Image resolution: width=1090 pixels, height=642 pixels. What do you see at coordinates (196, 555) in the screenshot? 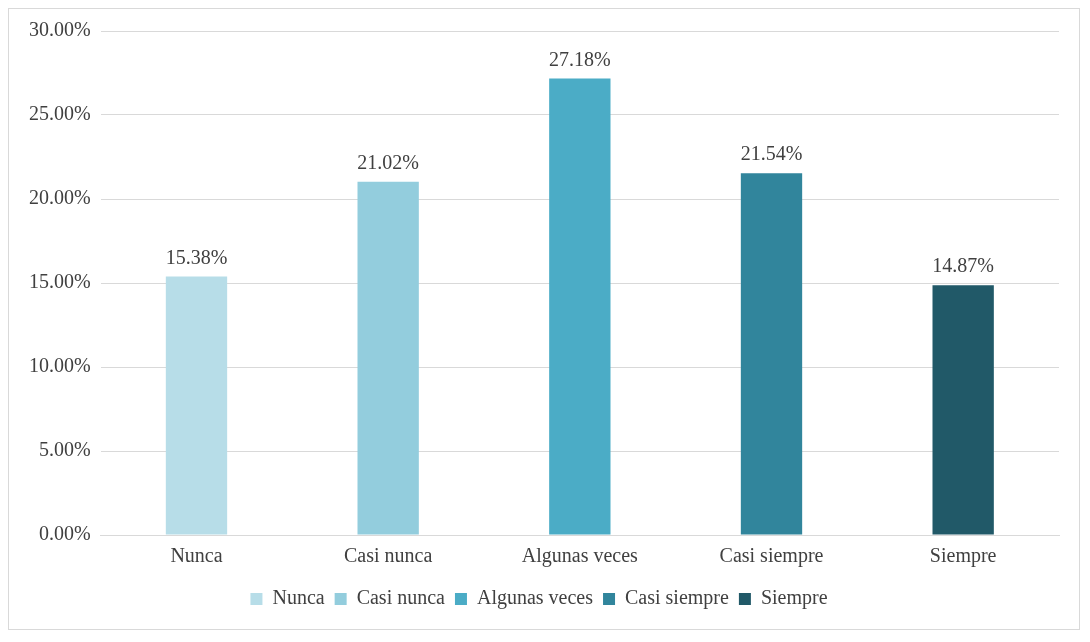
I see `x-tick-label: Nunca` at bounding box center [196, 555].